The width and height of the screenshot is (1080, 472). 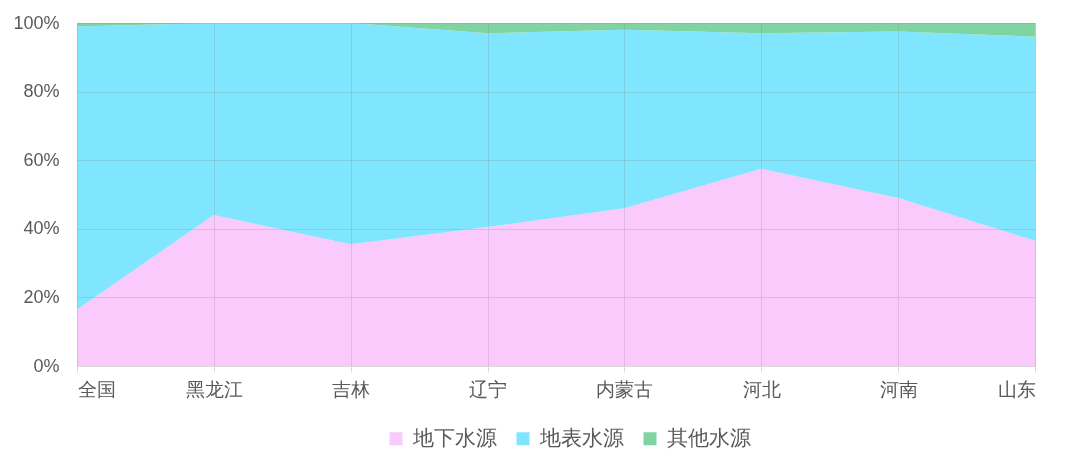 I want to click on legend-label: 其他水源, so click(x=708, y=437).